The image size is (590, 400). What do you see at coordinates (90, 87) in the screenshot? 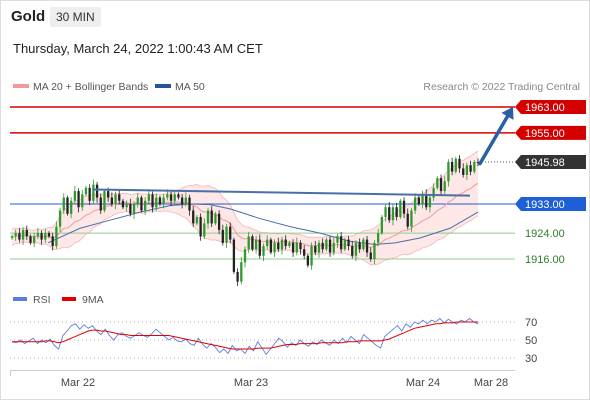
I see `bb-legend-label: MA 20 + Bollinger Bands` at bounding box center [90, 87].